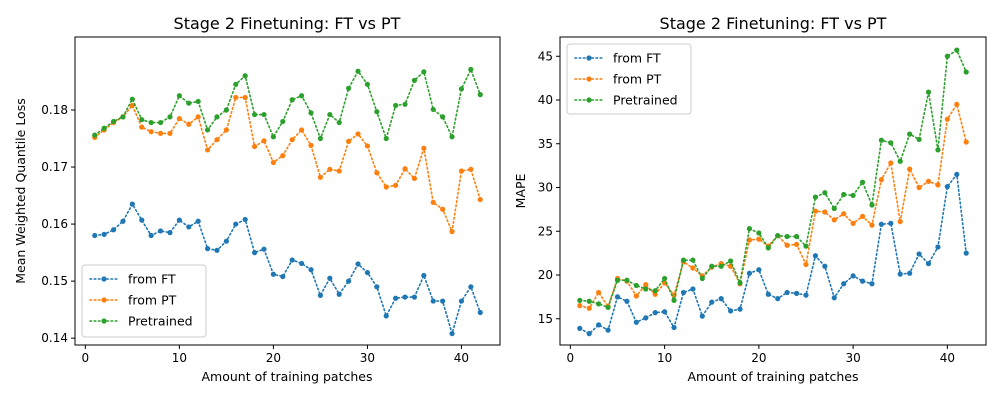 The image size is (1000, 400). What do you see at coordinates (520, 191) in the screenshot?
I see `y-axis-label: MAPE` at bounding box center [520, 191].